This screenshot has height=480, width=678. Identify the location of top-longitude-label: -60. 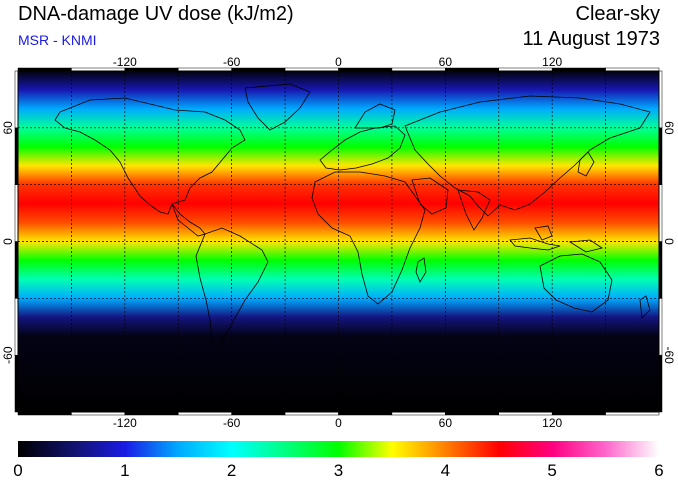
(232, 62).